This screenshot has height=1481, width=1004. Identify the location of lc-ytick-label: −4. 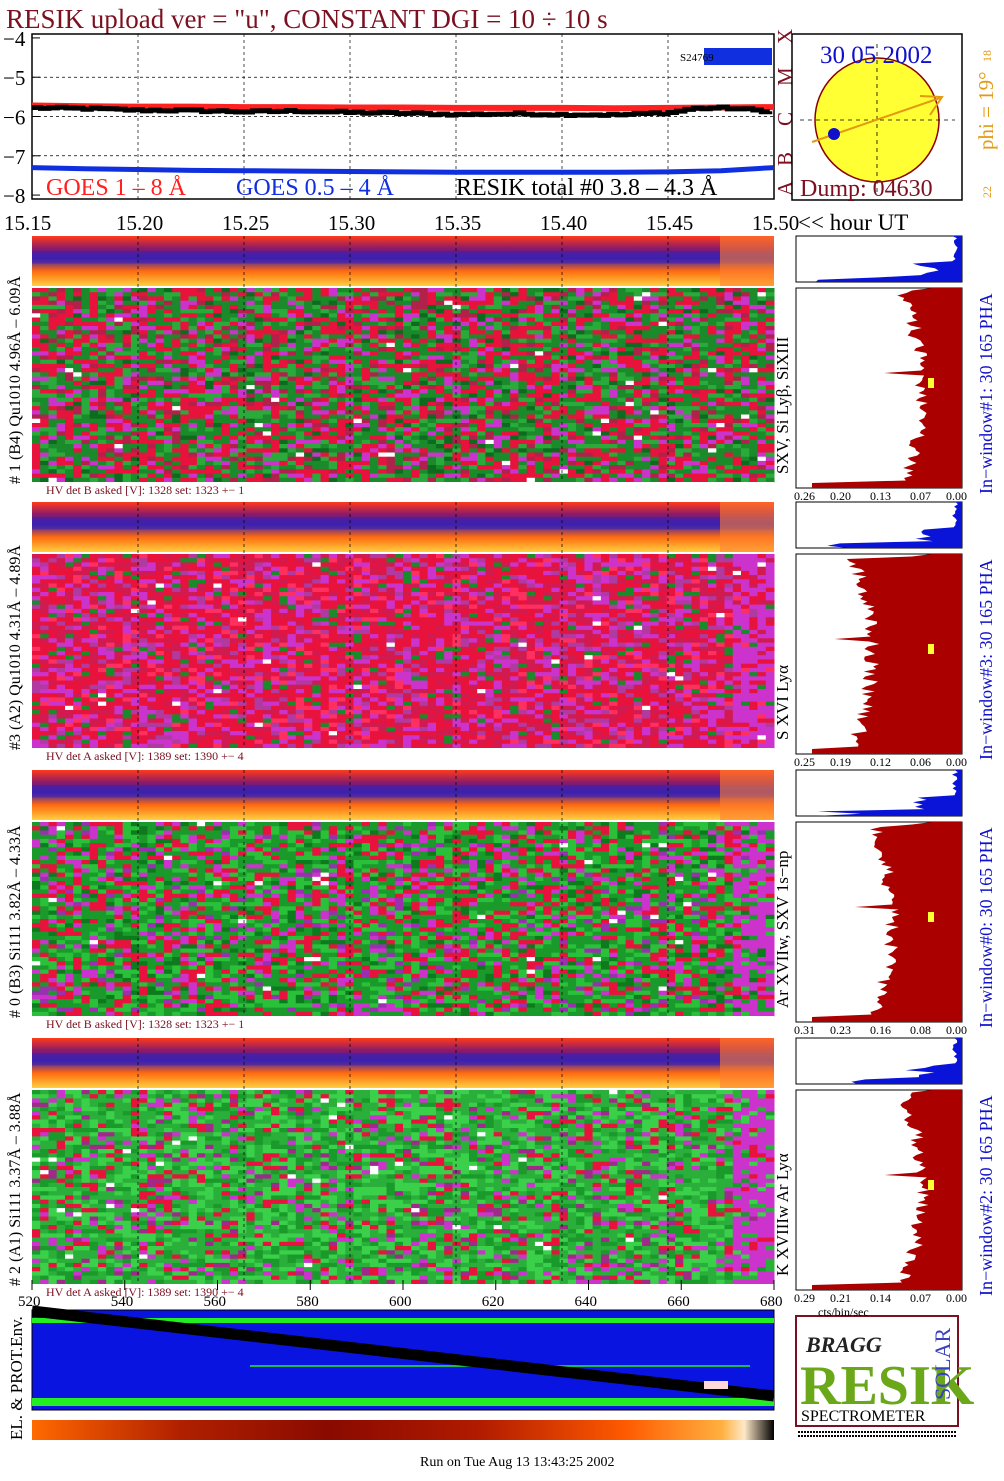
(14, 39).